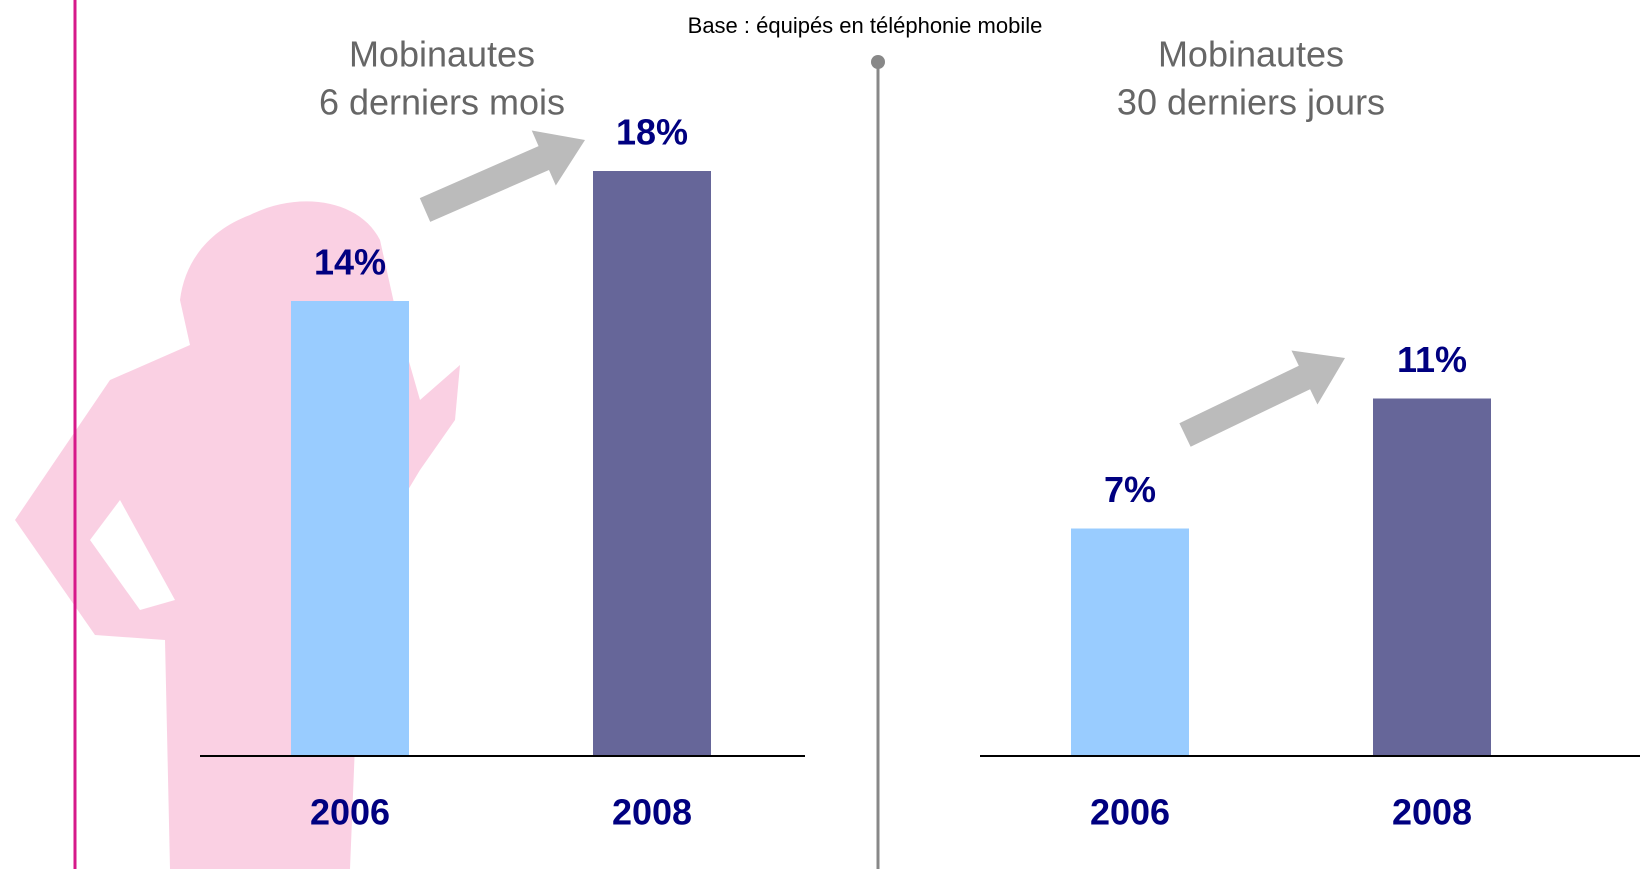 Image resolution: width=1640 pixels, height=869 pixels. Describe the element at coordinates (350, 262) in the screenshot. I see `value-label: 14%` at that location.